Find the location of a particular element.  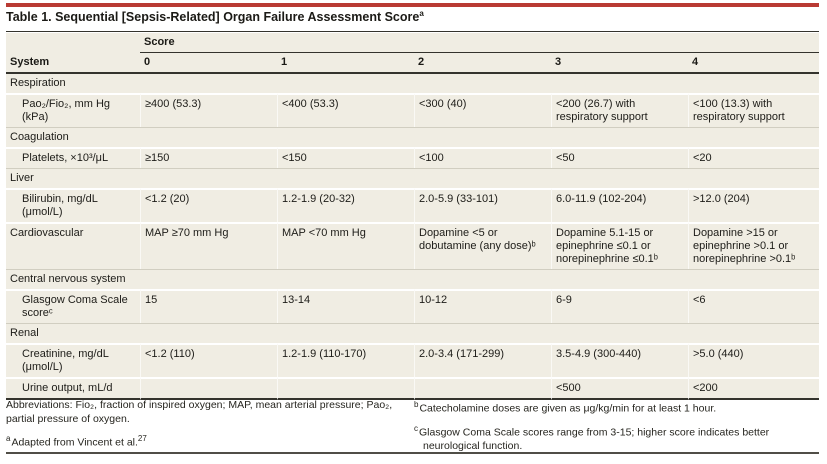

score-cell: <100 (13.3) with respiratory support is located at coordinates (754, 110).